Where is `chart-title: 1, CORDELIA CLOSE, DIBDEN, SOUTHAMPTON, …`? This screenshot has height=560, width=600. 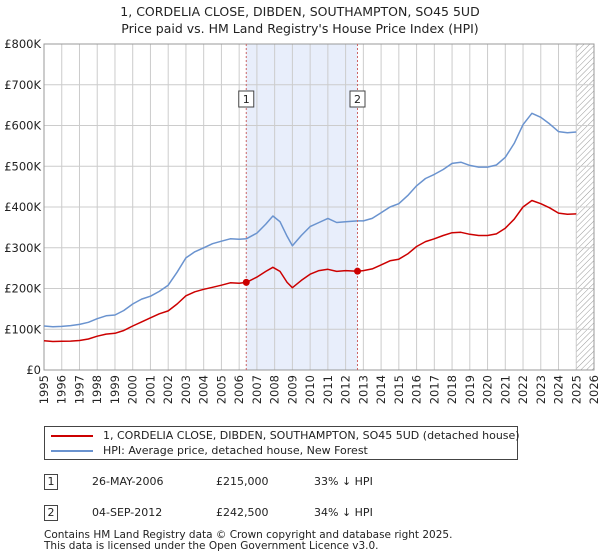 chart-title: 1, CORDELIA CLOSE, DIBDEN, SOUTHAMPTON, … is located at coordinates (300, 20).